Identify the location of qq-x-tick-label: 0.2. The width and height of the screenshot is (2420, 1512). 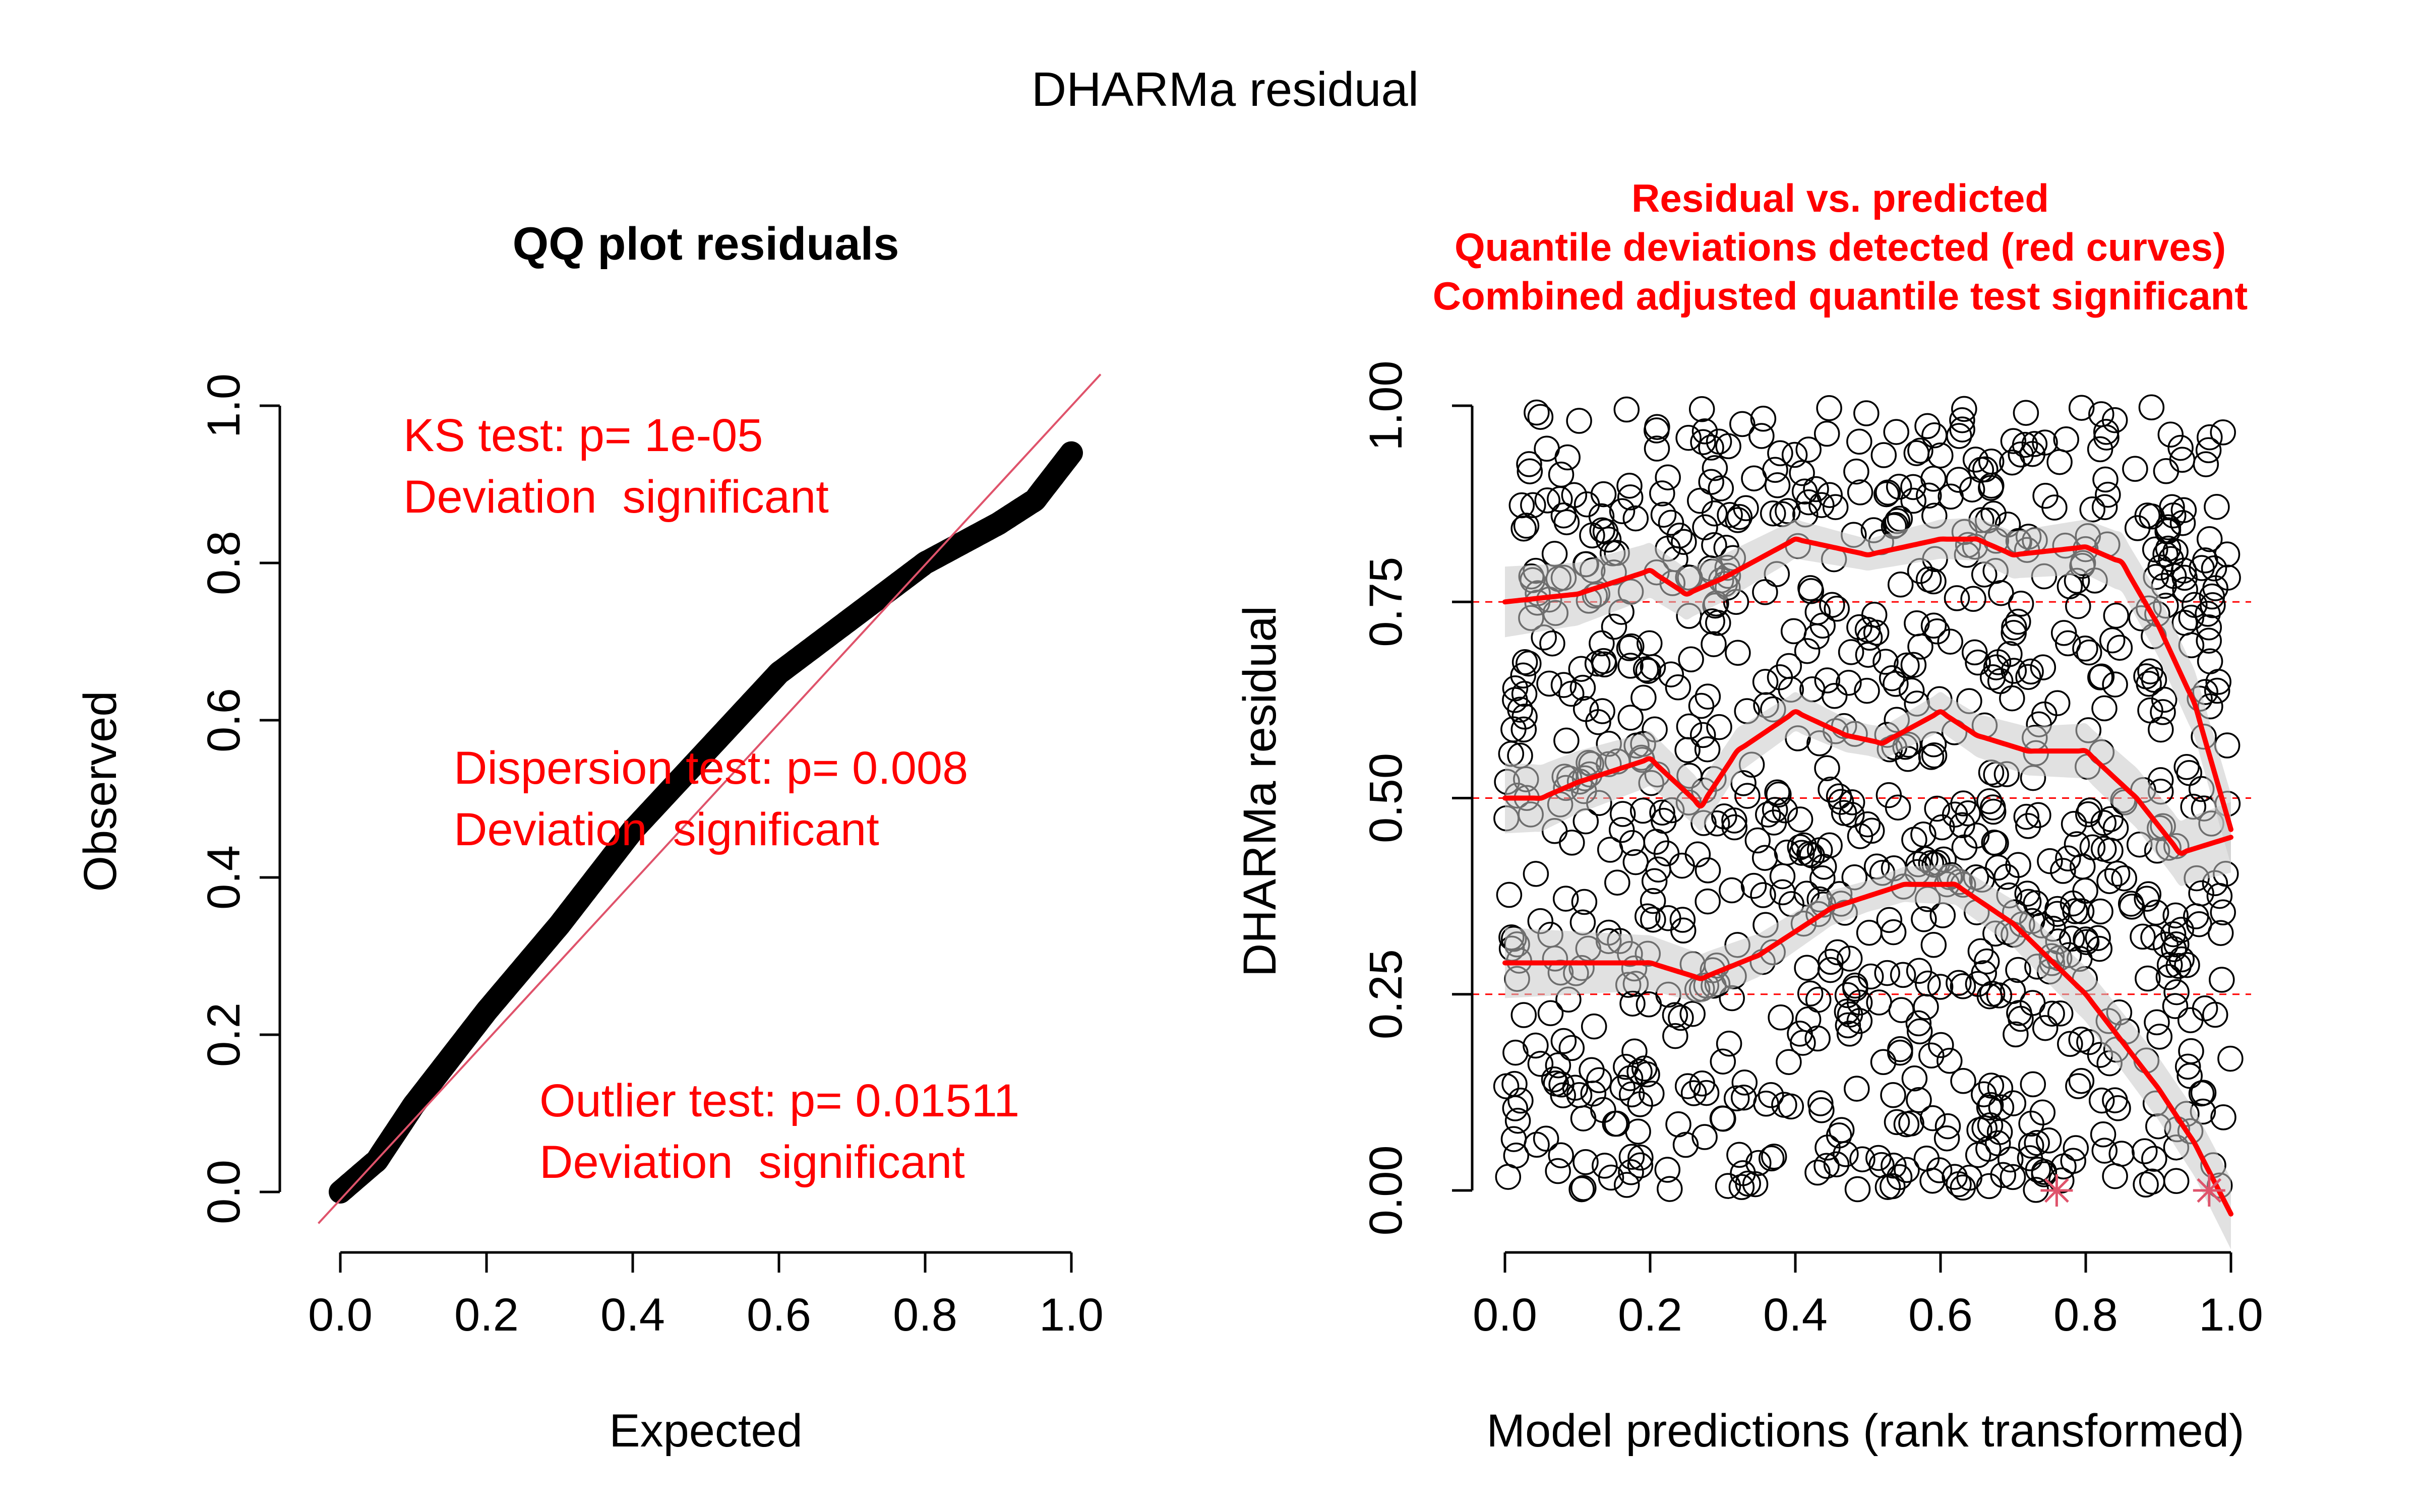
(486, 1315).